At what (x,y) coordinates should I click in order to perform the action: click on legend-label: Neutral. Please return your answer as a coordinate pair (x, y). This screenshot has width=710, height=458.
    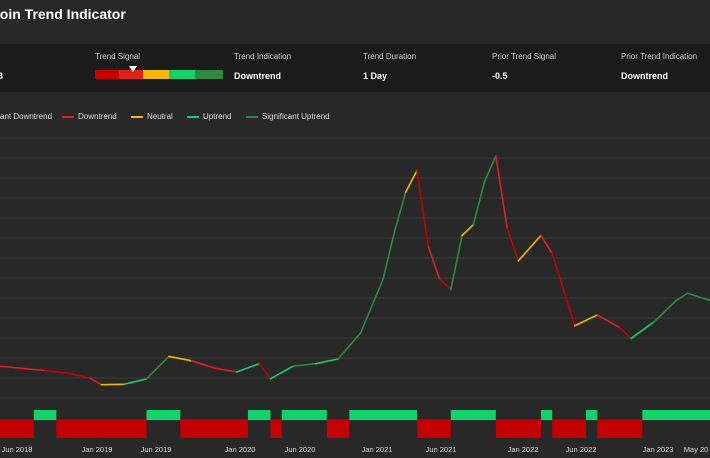
    Looking at the image, I should click on (160, 116).